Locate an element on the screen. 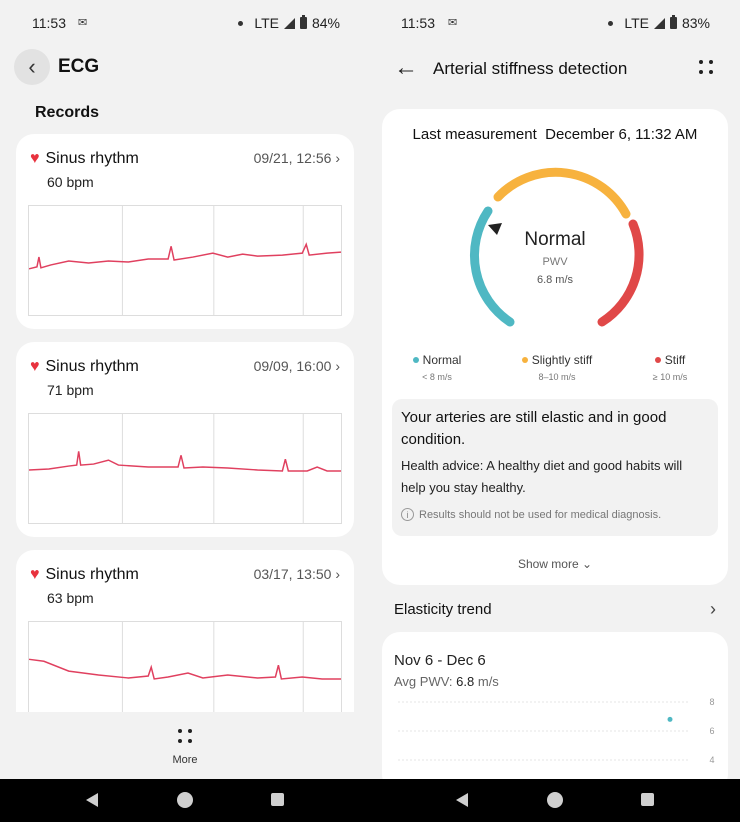 Image resolution: width=740 pixels, height=822 pixels. record-bpm: 63 bpm is located at coordinates (70, 598).